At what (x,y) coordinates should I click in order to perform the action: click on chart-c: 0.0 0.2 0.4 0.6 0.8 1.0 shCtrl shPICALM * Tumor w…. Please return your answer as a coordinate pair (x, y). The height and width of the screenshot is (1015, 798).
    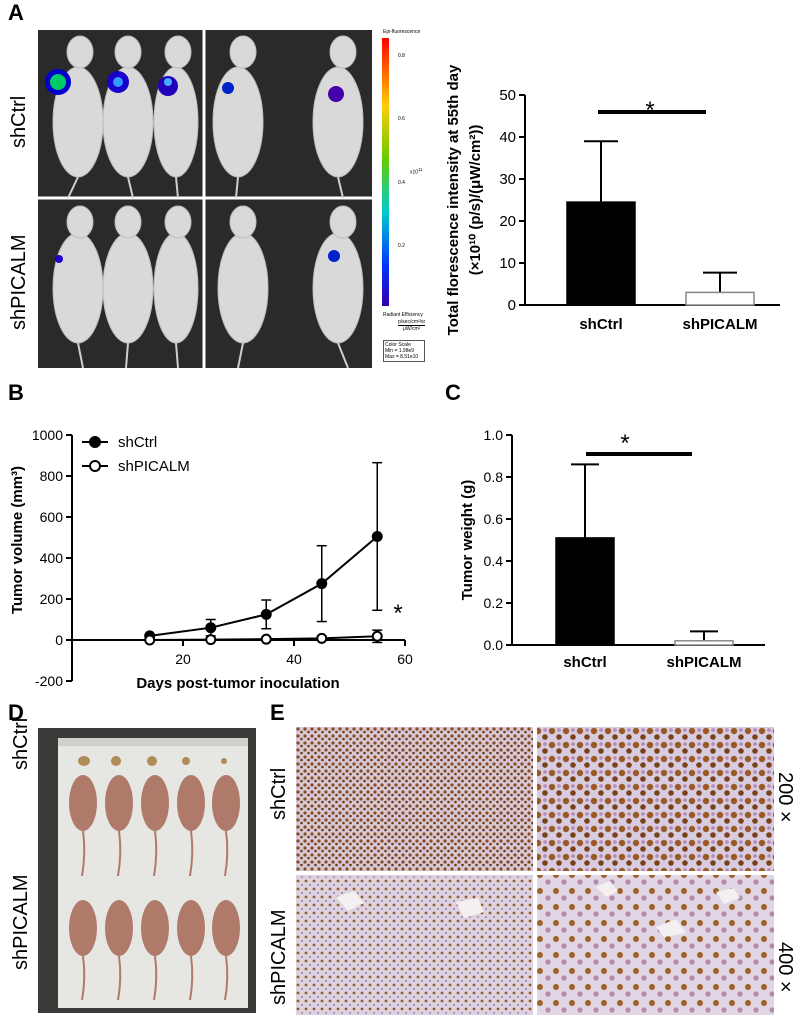
    Looking at the image, I should click on (612, 549).